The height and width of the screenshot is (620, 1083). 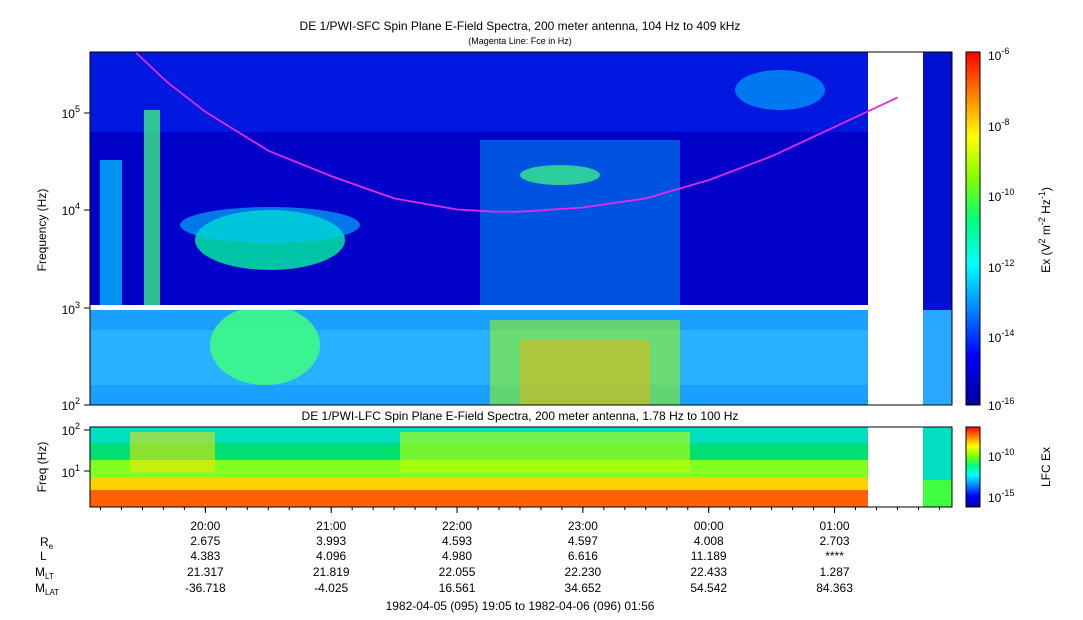 What do you see at coordinates (583, 556) in the screenshot?
I see `ephemeris-l-value: 6.616` at bounding box center [583, 556].